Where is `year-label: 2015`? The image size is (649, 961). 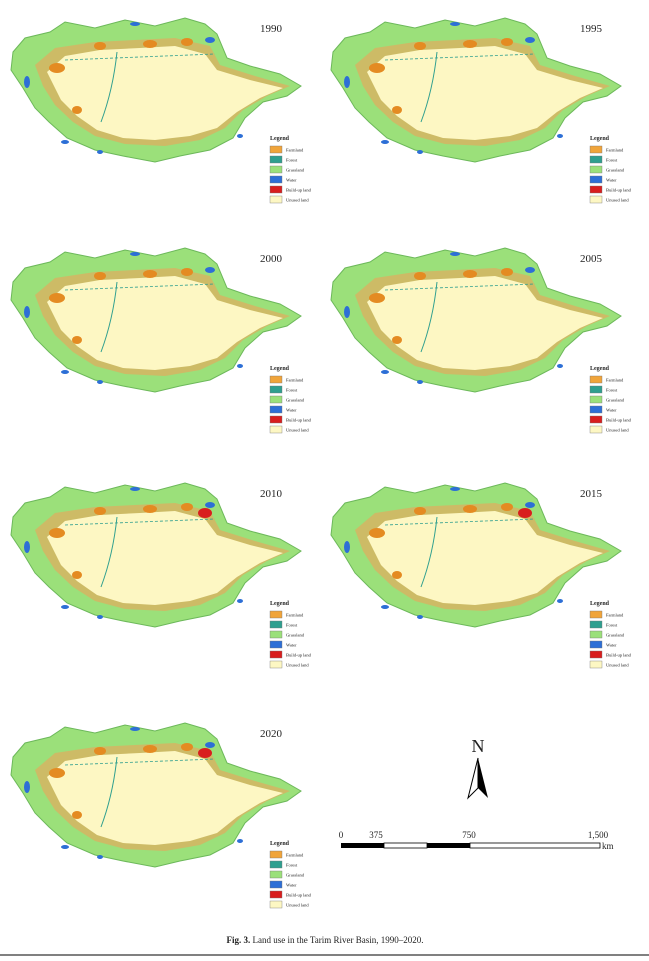
year-label: 2015 is located at coordinates (591, 494).